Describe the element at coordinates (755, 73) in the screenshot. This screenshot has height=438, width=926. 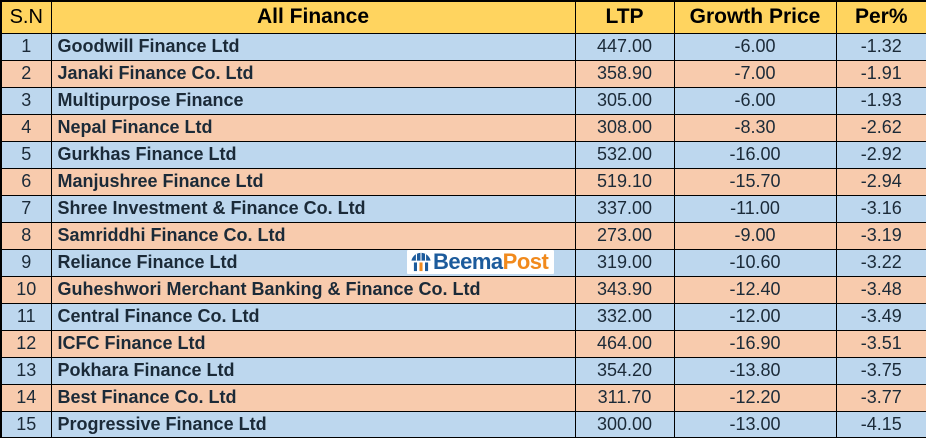
I see `growth-price-value: -7.00` at that location.